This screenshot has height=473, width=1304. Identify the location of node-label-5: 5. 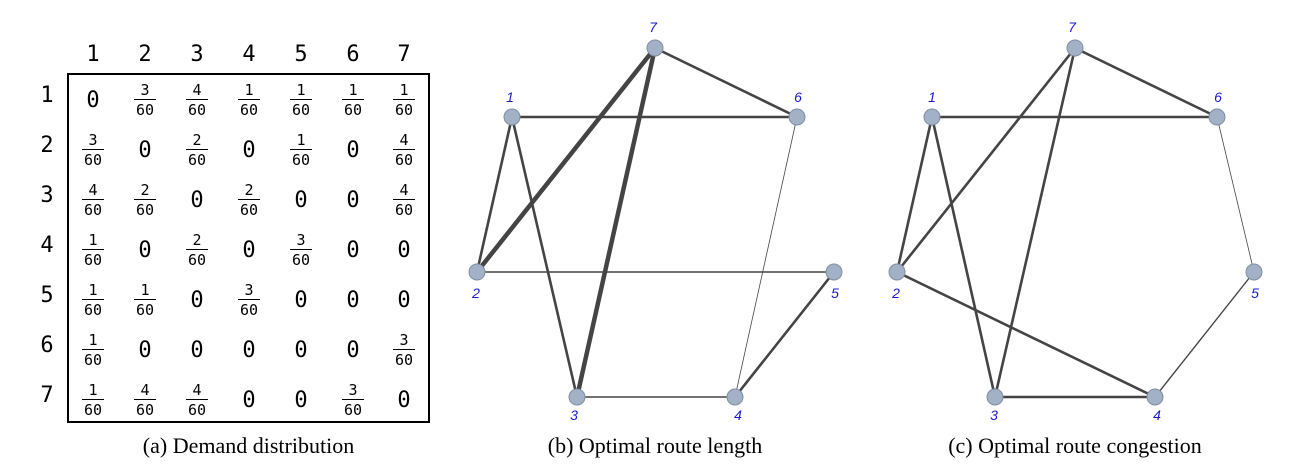
(1255, 293).